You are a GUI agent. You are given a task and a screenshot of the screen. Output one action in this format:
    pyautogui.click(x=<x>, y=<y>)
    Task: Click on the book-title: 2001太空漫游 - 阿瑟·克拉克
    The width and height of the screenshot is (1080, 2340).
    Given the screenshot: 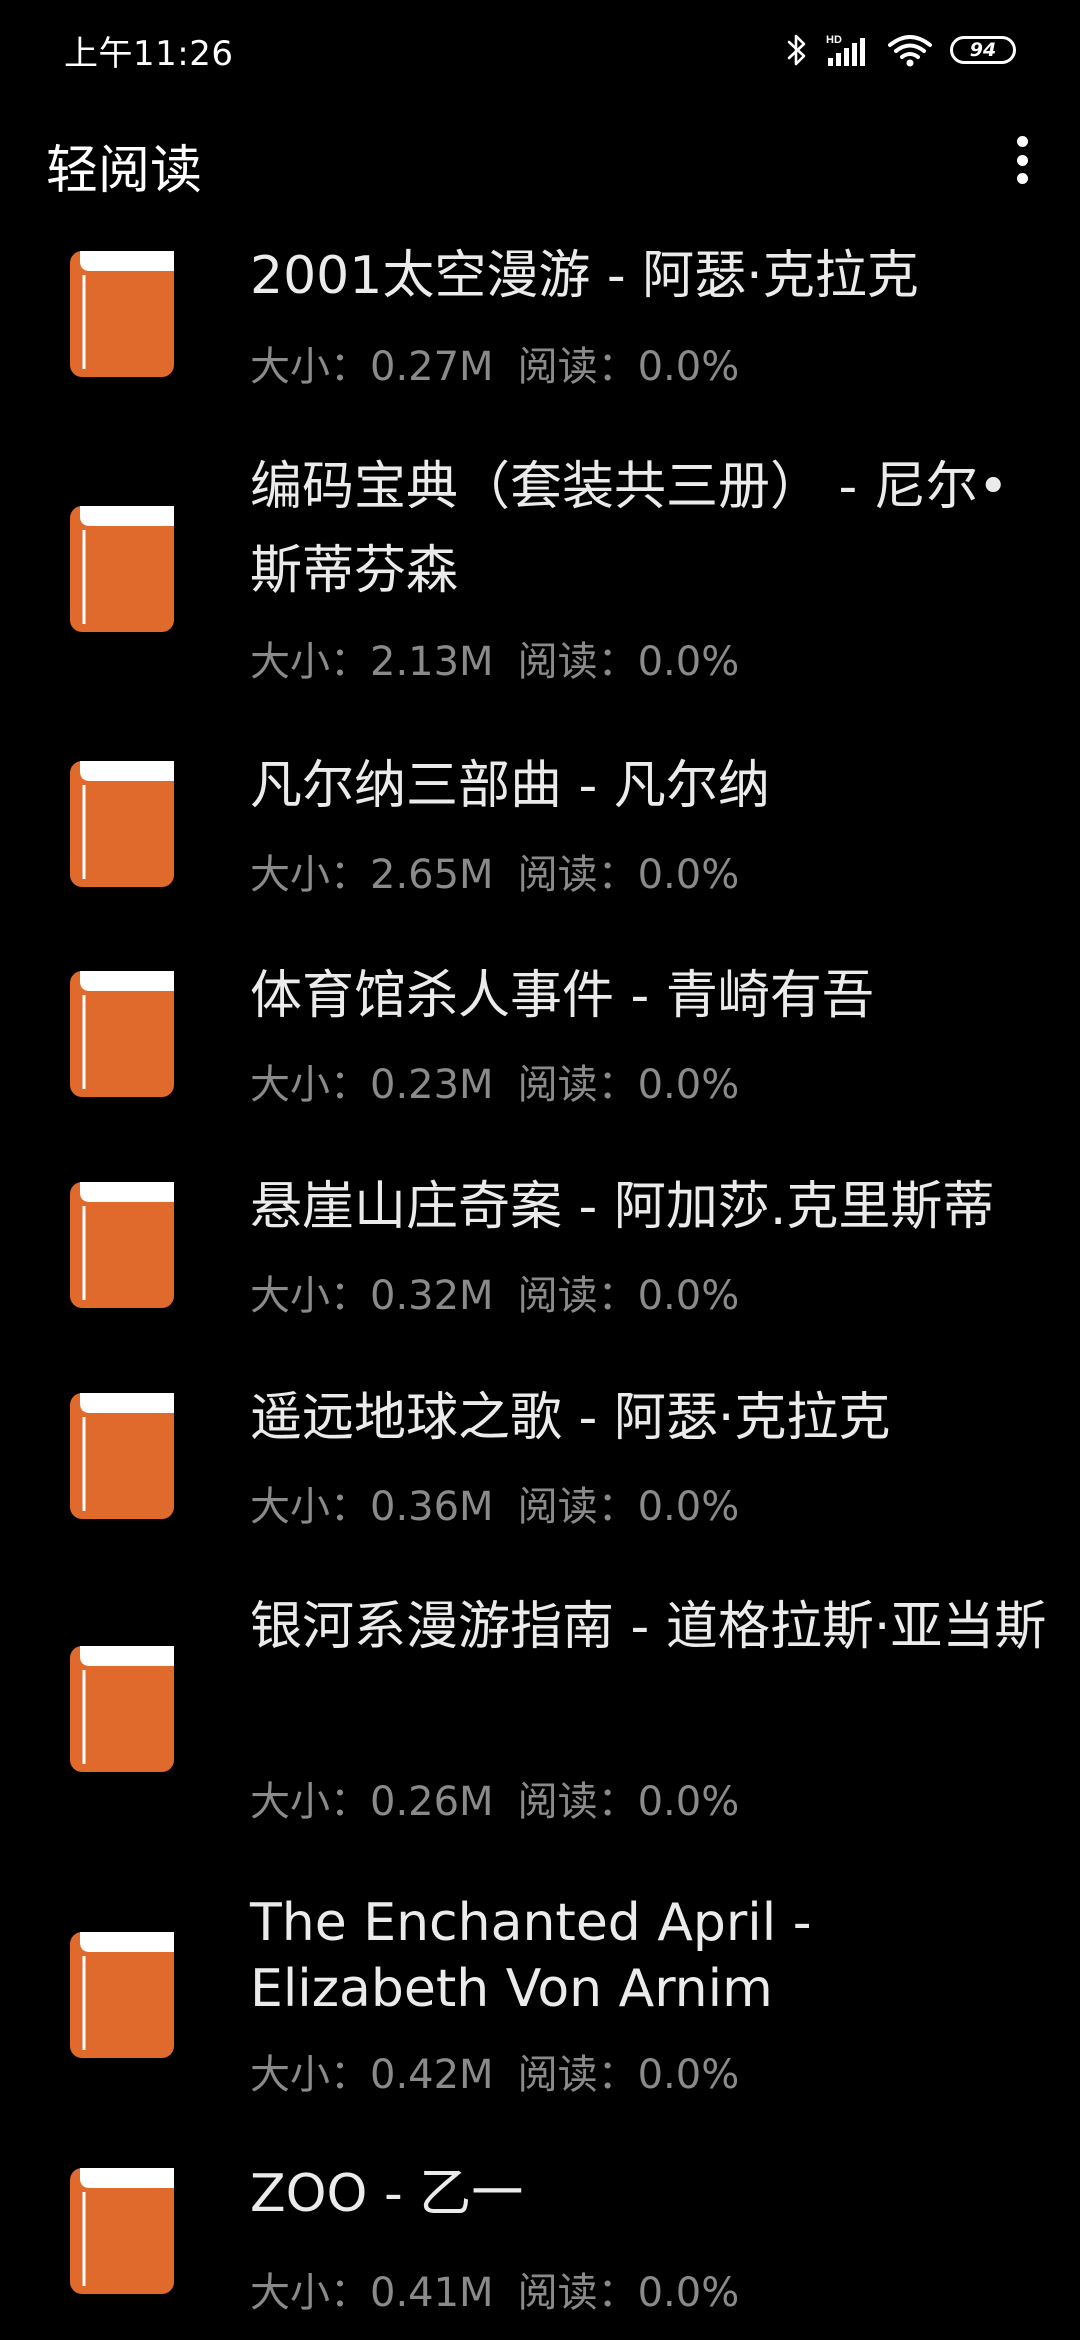 What is the action you would take?
    pyautogui.click(x=584, y=276)
    